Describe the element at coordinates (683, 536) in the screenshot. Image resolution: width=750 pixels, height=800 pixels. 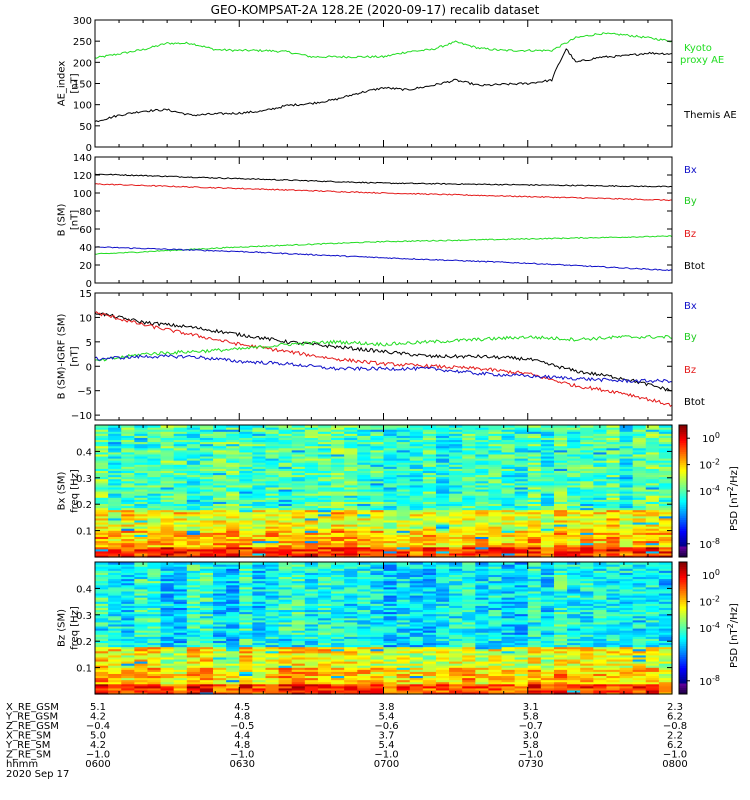
I see `colorbar-step` at that location.